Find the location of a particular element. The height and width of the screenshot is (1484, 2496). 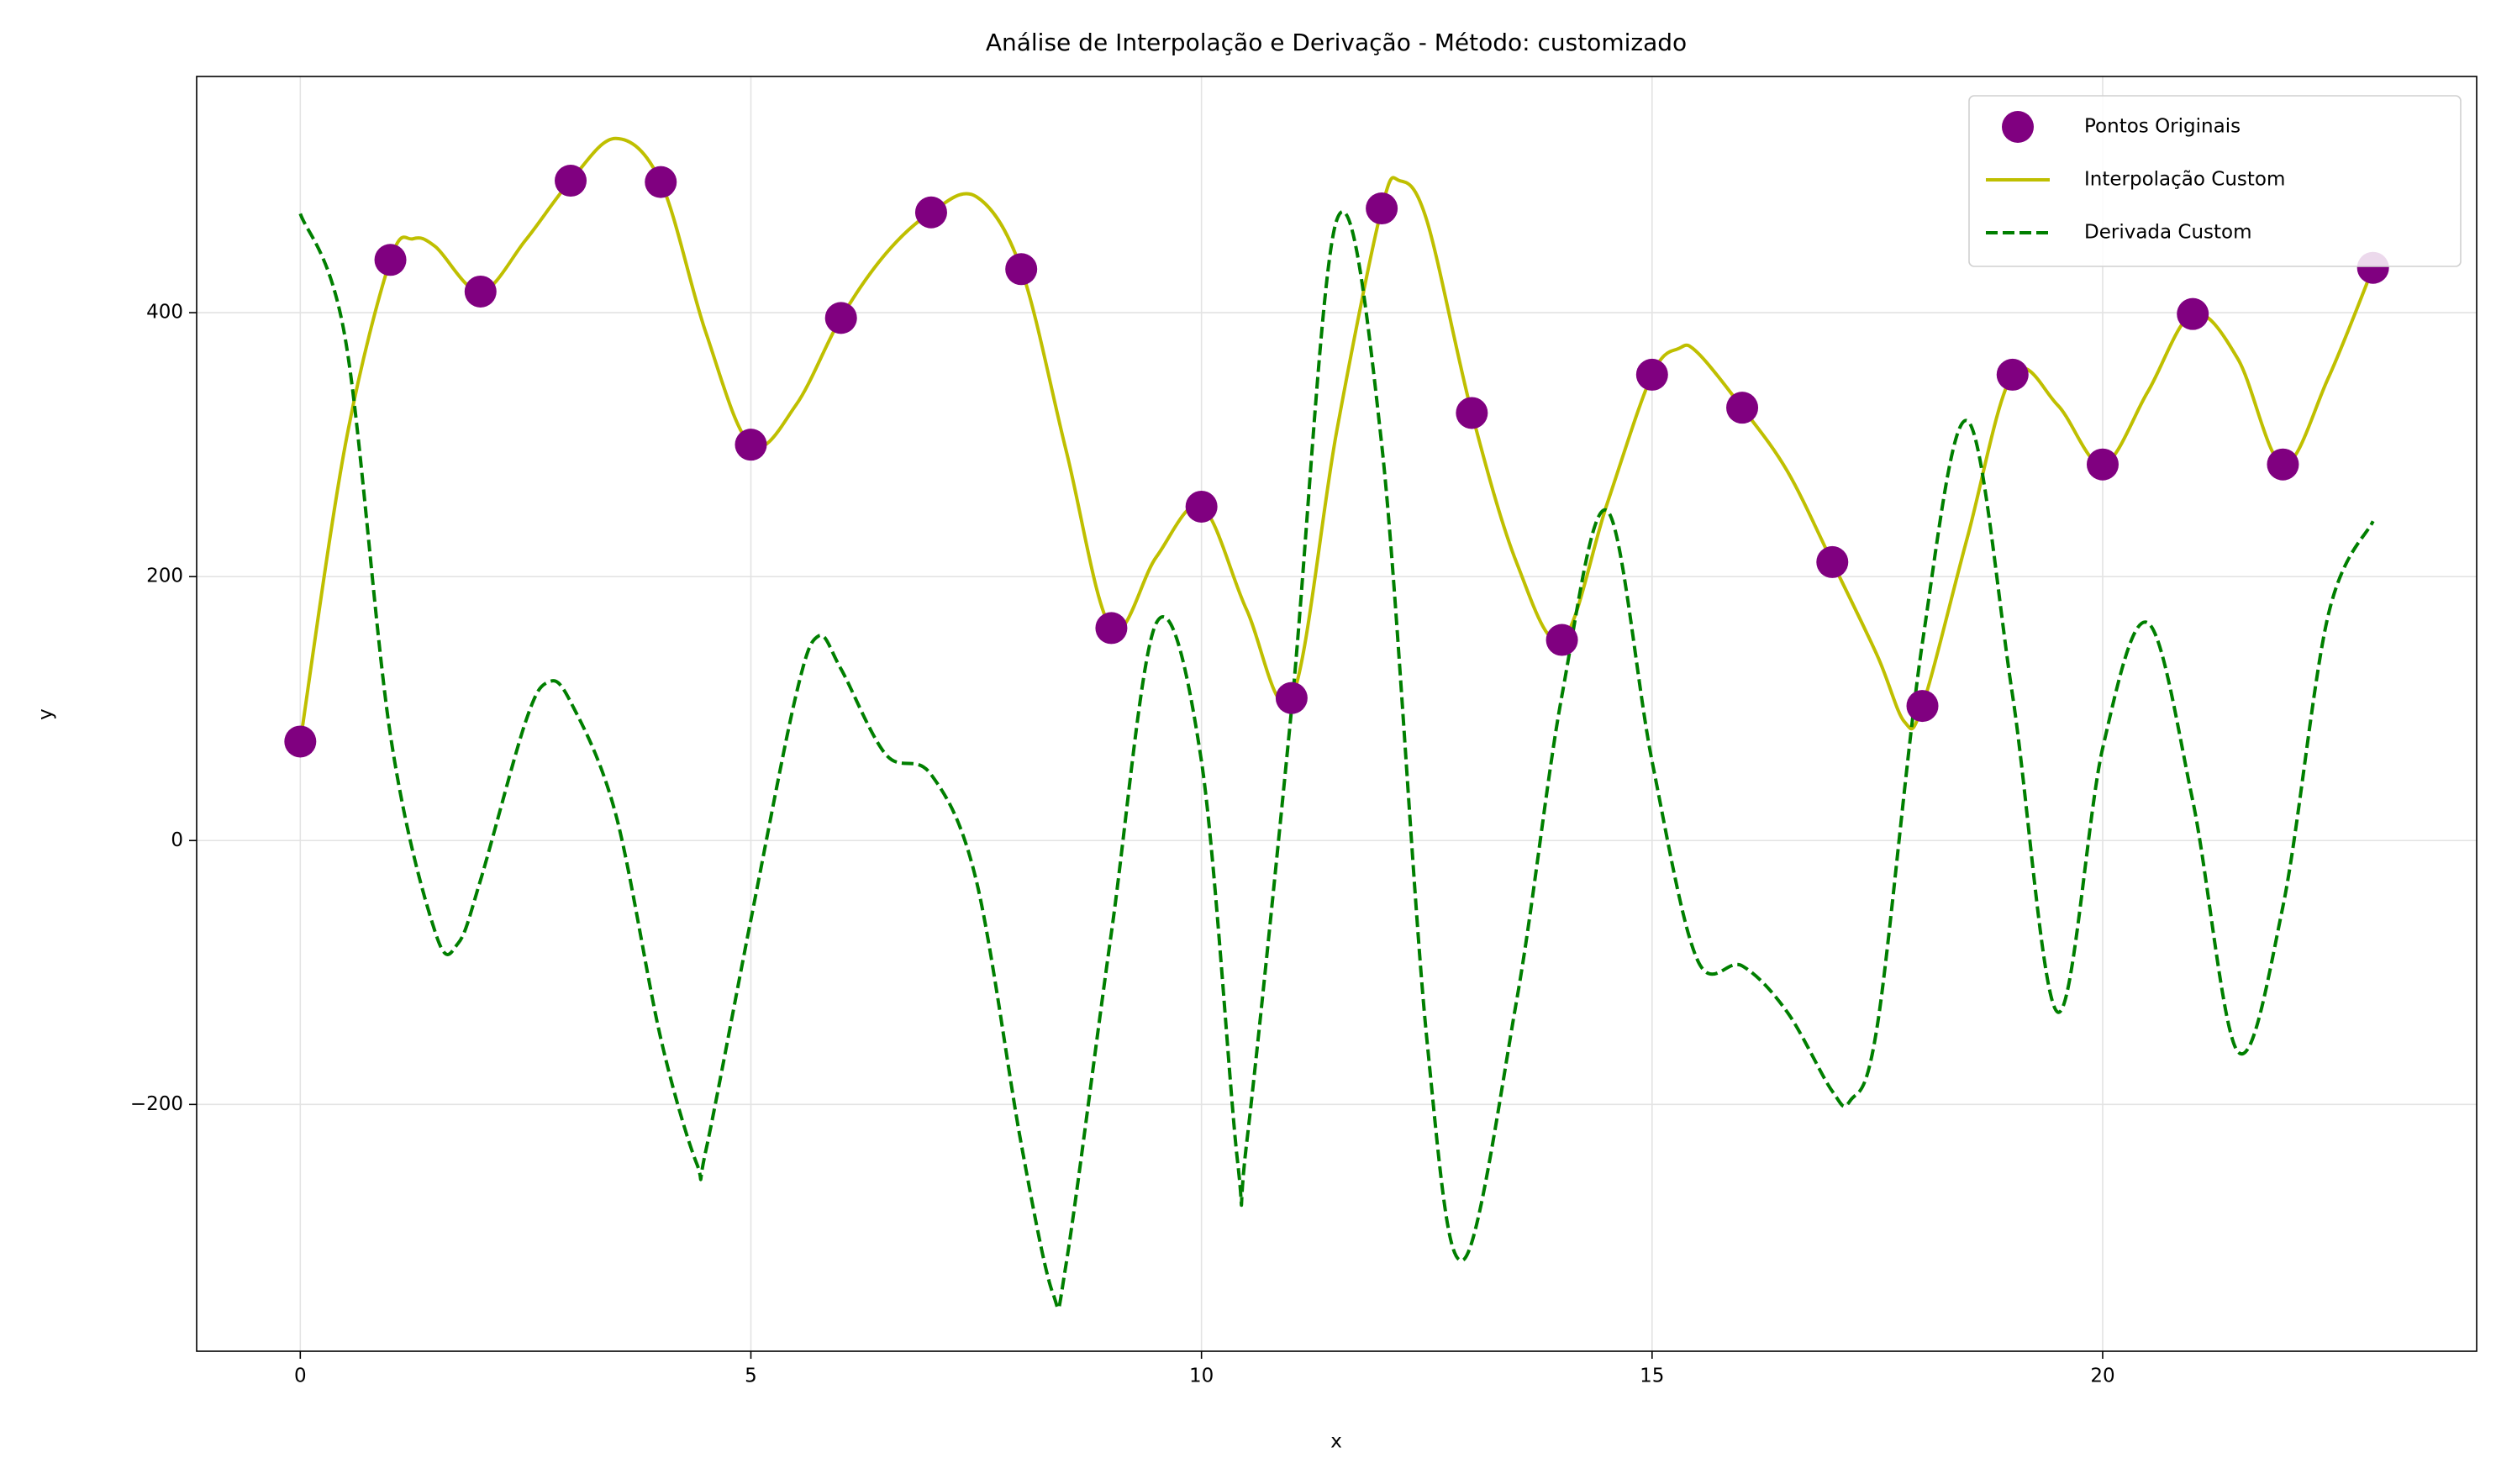

x-tick-label: 5 is located at coordinates (751, 1376).